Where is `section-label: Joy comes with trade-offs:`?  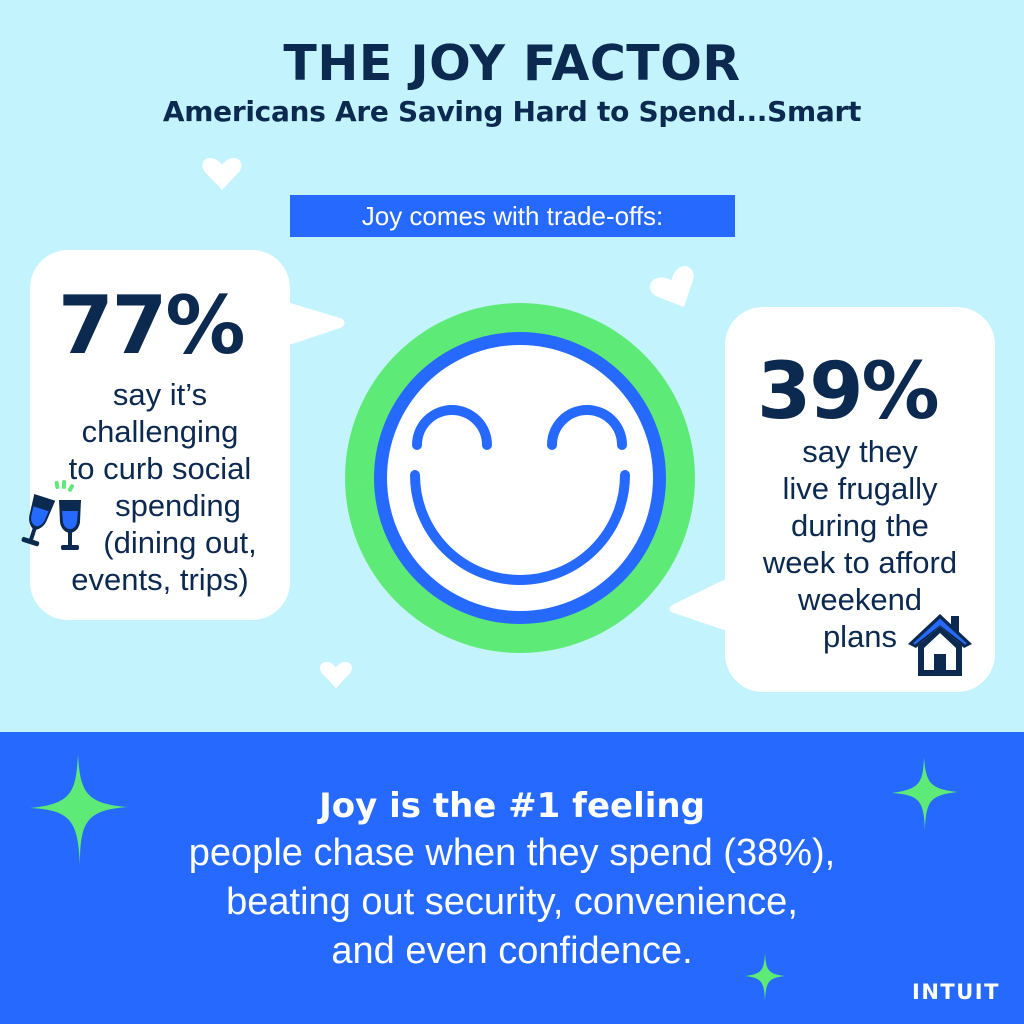
section-label: Joy comes with trade-offs: is located at coordinates (512, 216).